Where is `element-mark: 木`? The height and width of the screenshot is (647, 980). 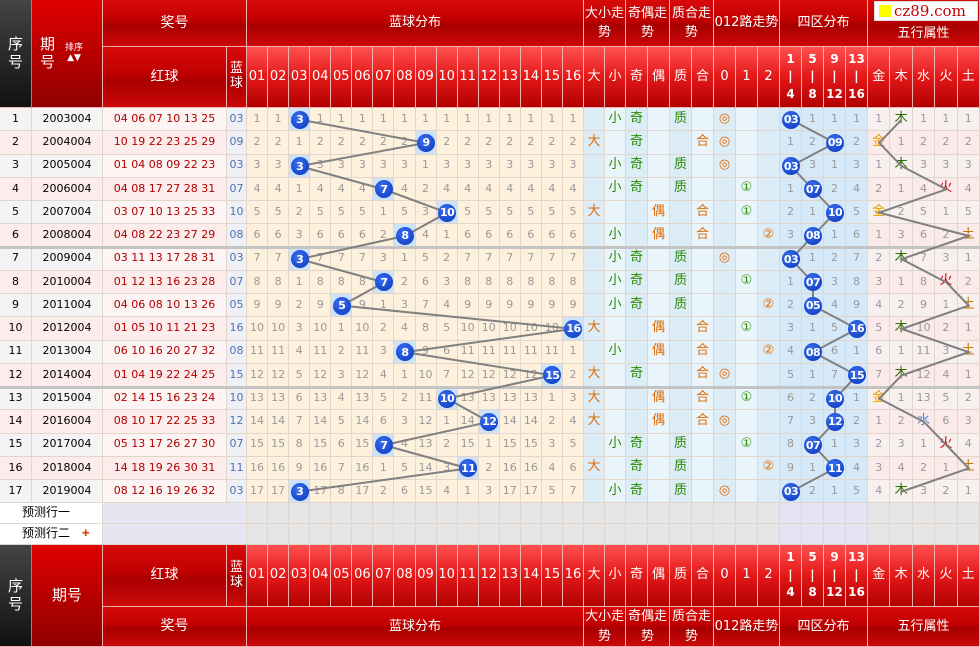 element-mark: 木 is located at coordinates (901, 375).